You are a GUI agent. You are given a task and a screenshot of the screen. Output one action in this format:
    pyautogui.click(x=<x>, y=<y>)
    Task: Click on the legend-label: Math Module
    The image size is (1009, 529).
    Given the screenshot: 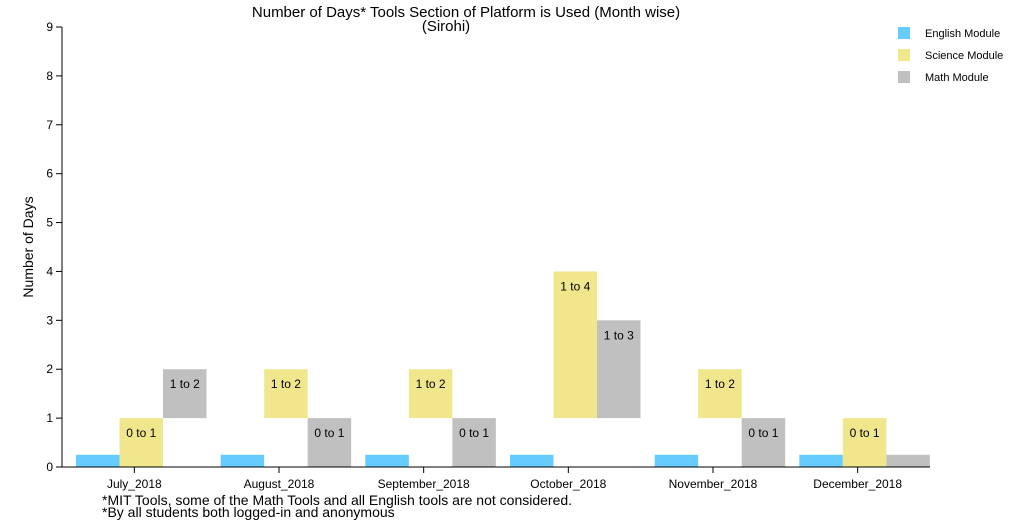 What is the action you would take?
    pyautogui.click(x=957, y=78)
    